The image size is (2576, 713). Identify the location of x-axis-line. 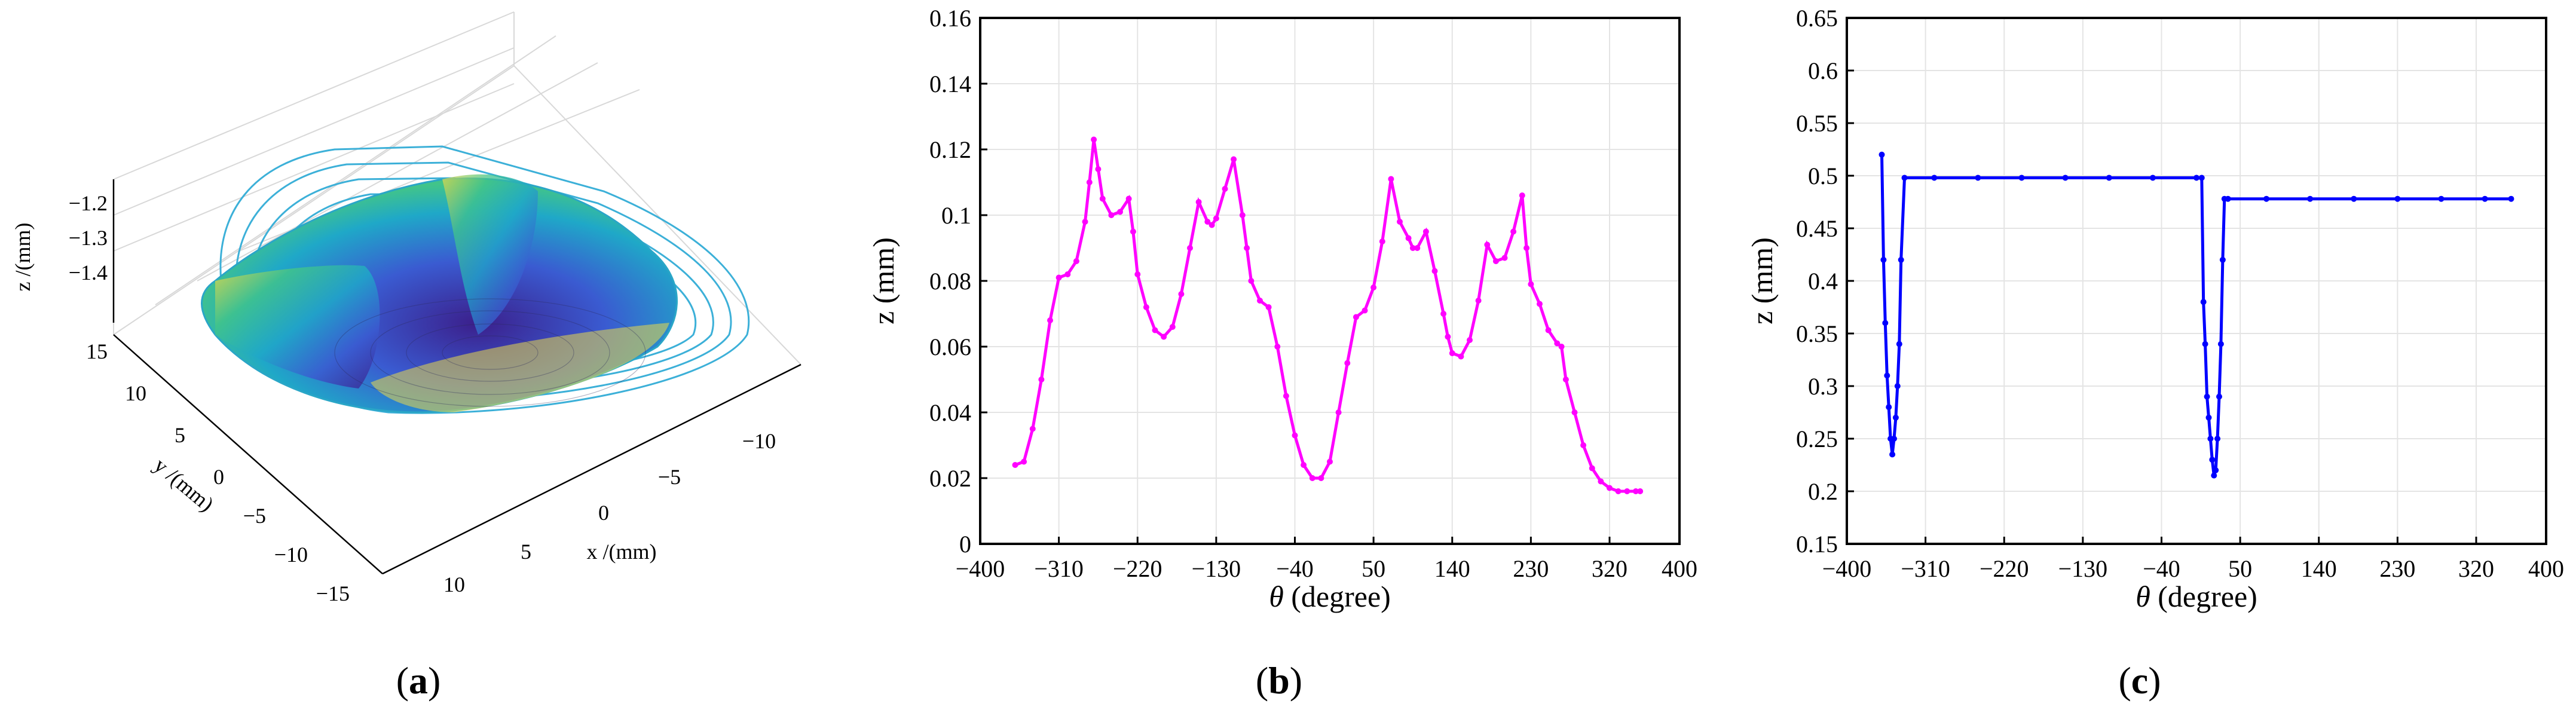
(591, 469).